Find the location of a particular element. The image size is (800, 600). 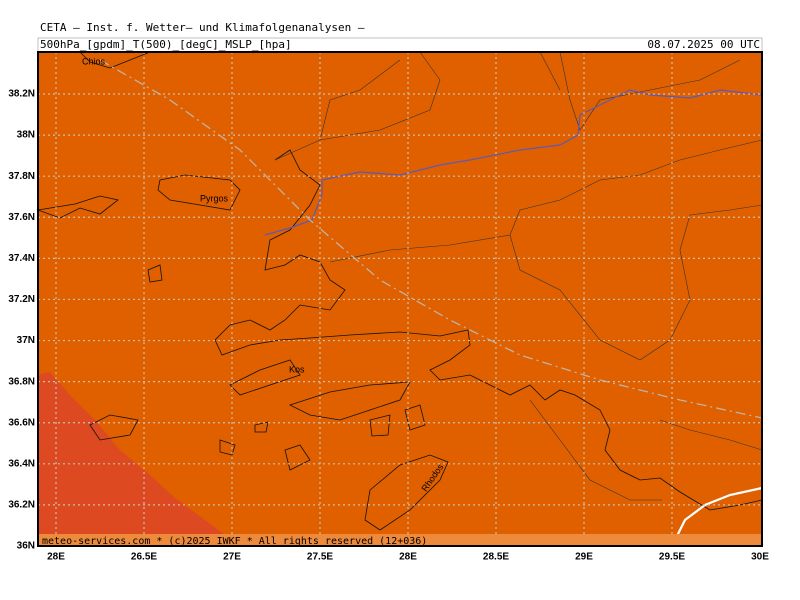

latitude-label: 37N is located at coordinates (26, 340).